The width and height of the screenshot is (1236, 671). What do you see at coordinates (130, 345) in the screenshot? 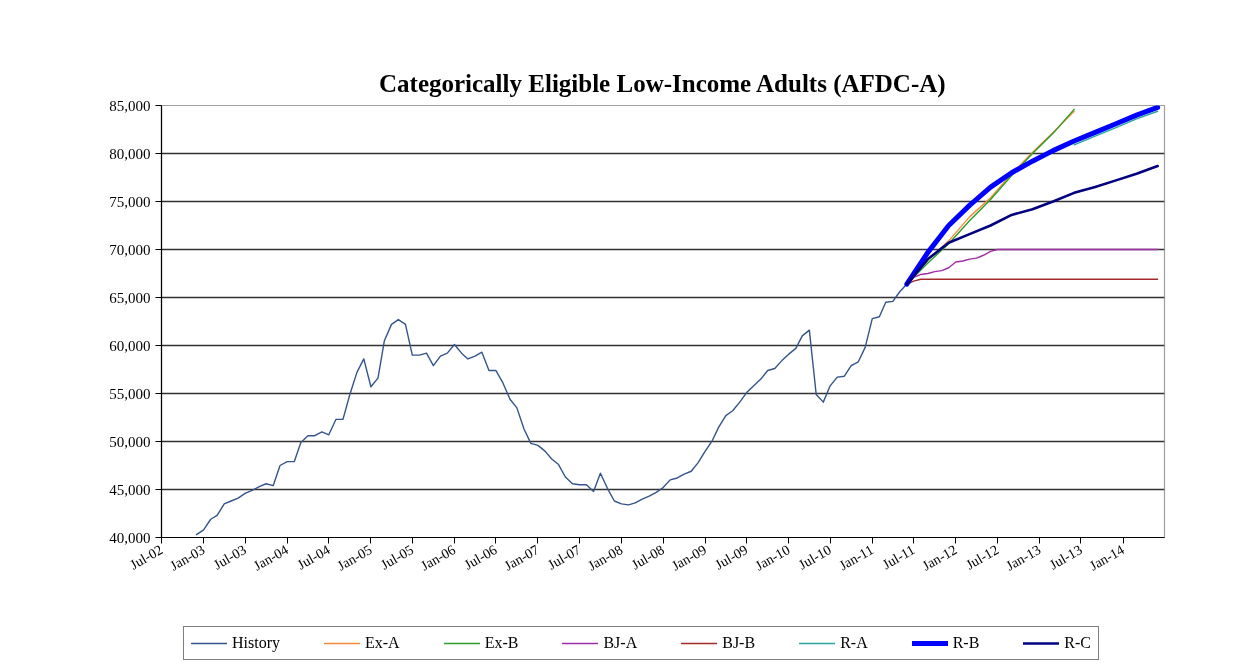
I see `y-tick-label: 60,000` at bounding box center [130, 345].